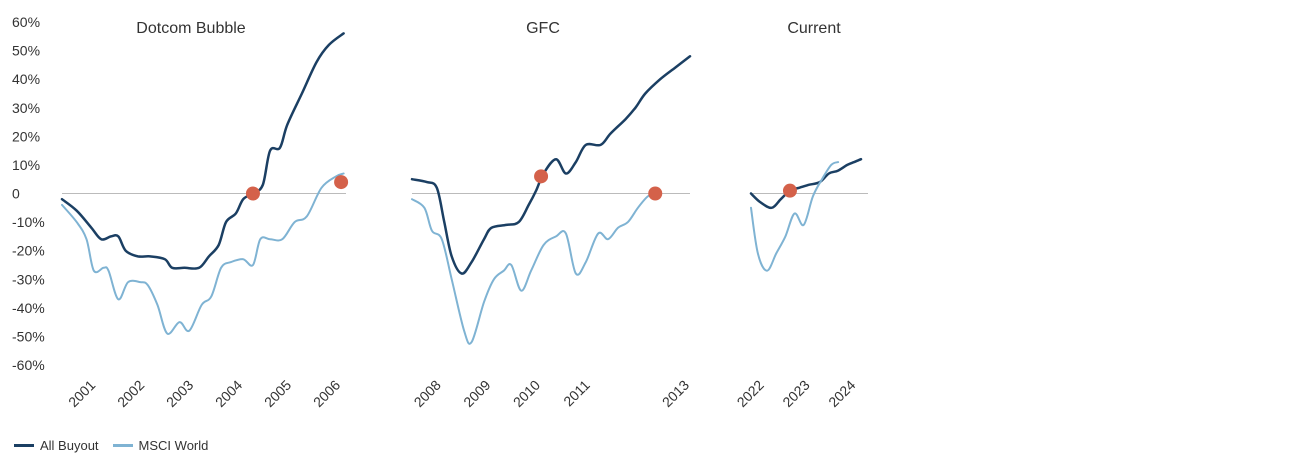  I want to click on x-tick-label: 2024, so click(841, 393).